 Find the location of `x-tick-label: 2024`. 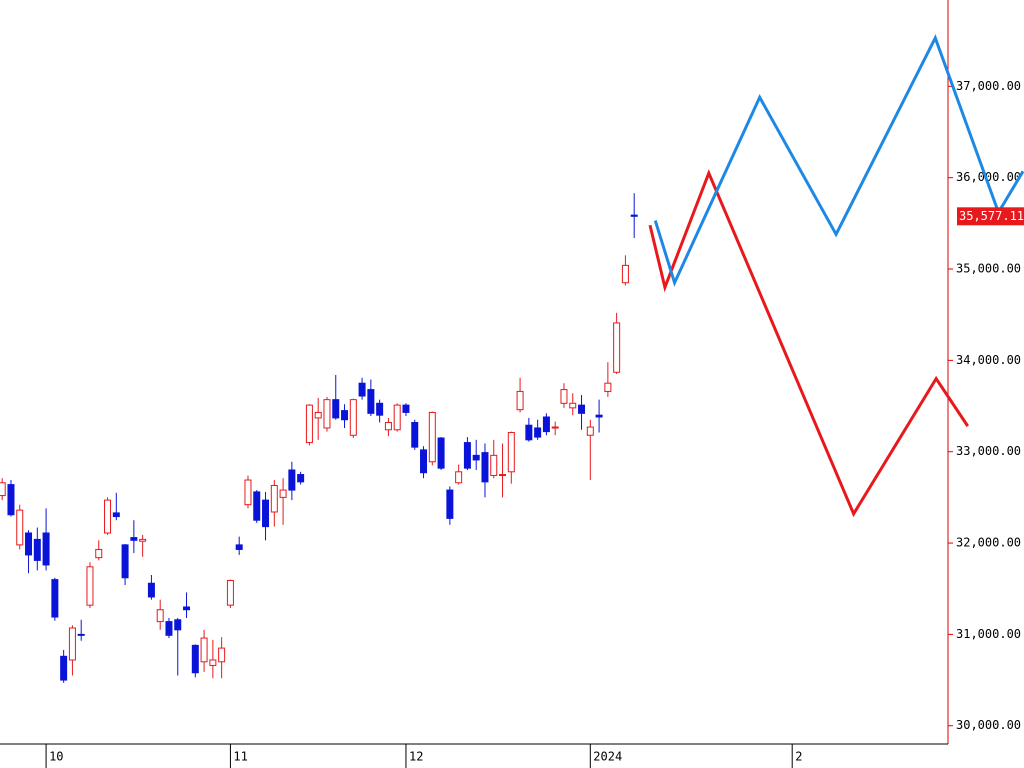

x-tick-label: 2024 is located at coordinates (607, 757).